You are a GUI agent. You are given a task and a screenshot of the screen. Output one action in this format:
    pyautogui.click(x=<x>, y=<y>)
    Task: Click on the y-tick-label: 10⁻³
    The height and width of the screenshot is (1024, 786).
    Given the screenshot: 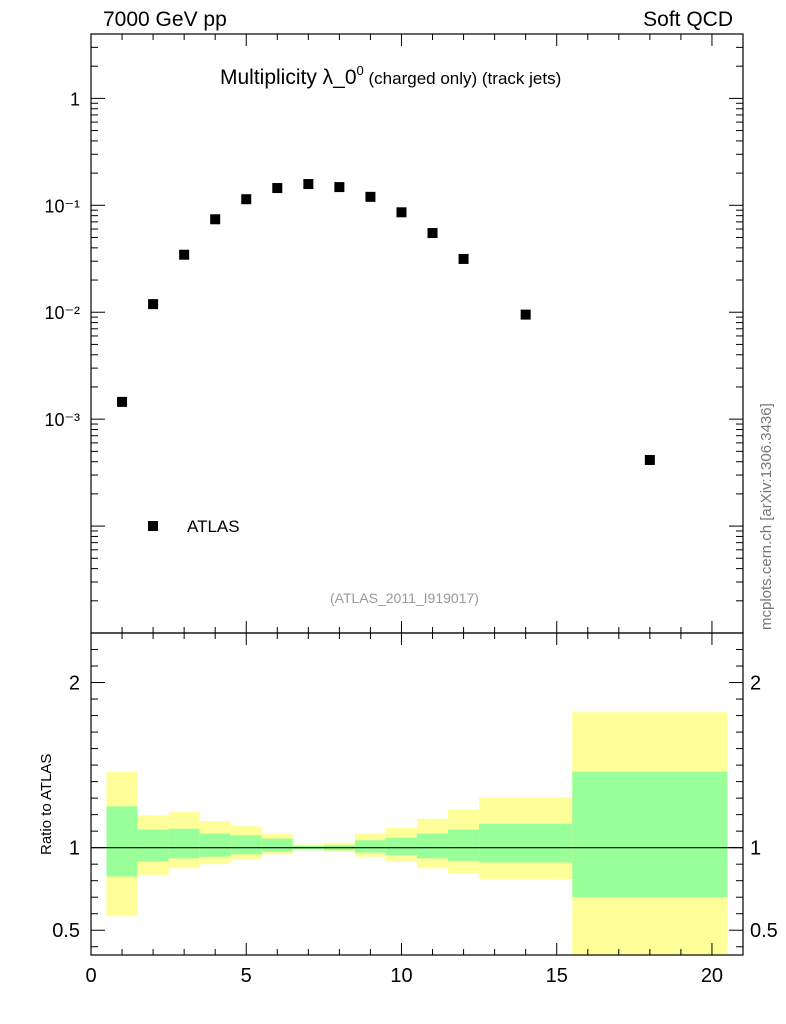 What is the action you would take?
    pyautogui.click(x=62, y=420)
    